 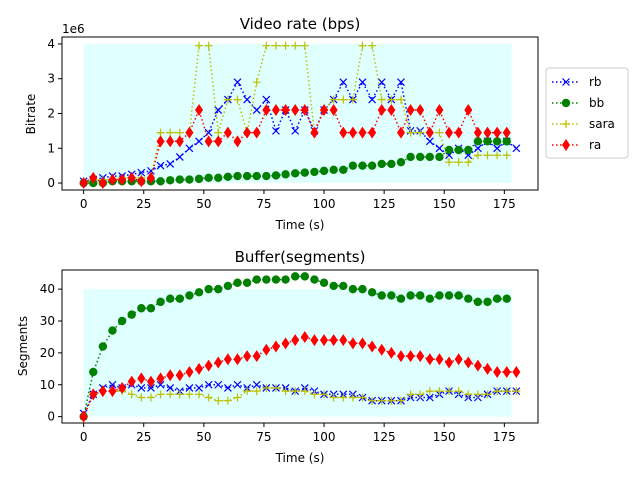 What do you see at coordinates (566, 103) in the screenshot?
I see `legend-marker-bb` at bounding box center [566, 103].